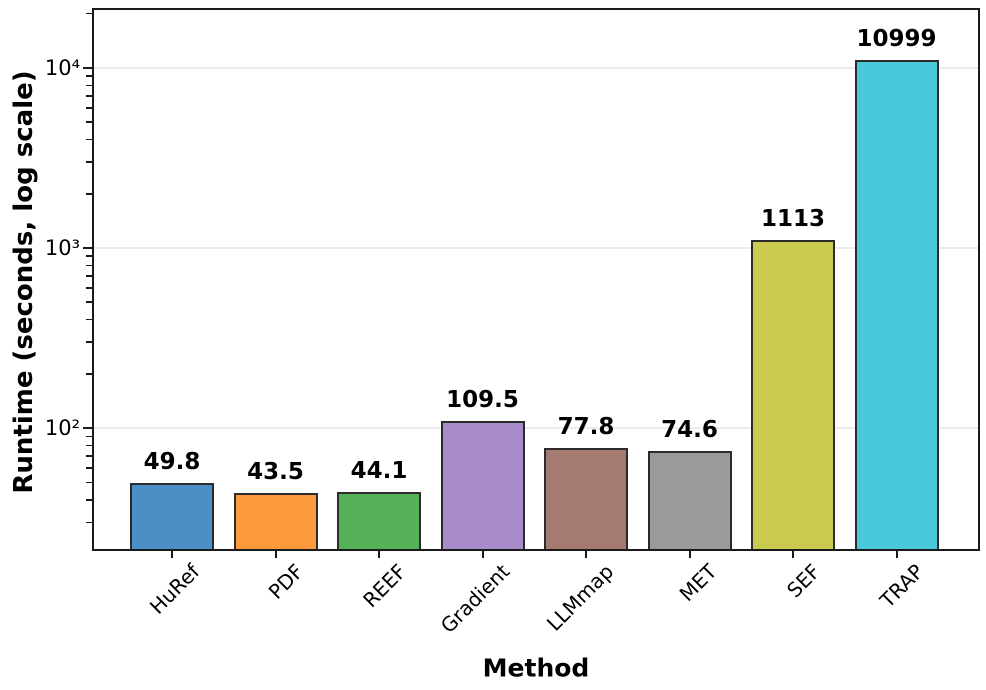  I want to click on bar-met, so click(689, 501).